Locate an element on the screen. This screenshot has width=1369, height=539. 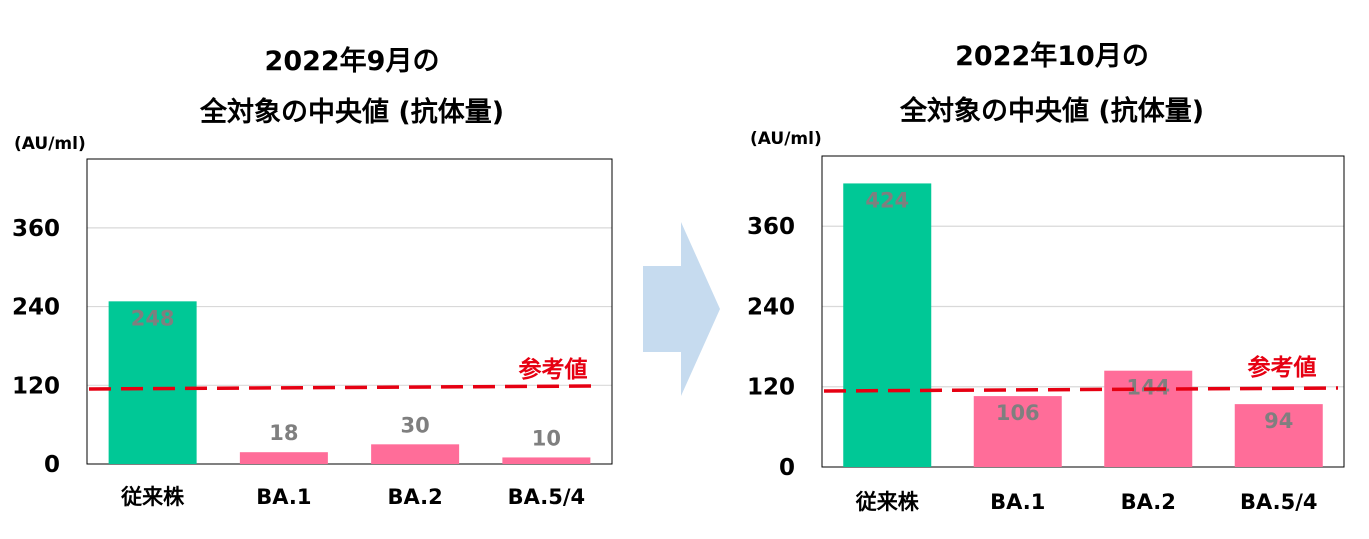
data-label: 94 is located at coordinates (1278, 421).